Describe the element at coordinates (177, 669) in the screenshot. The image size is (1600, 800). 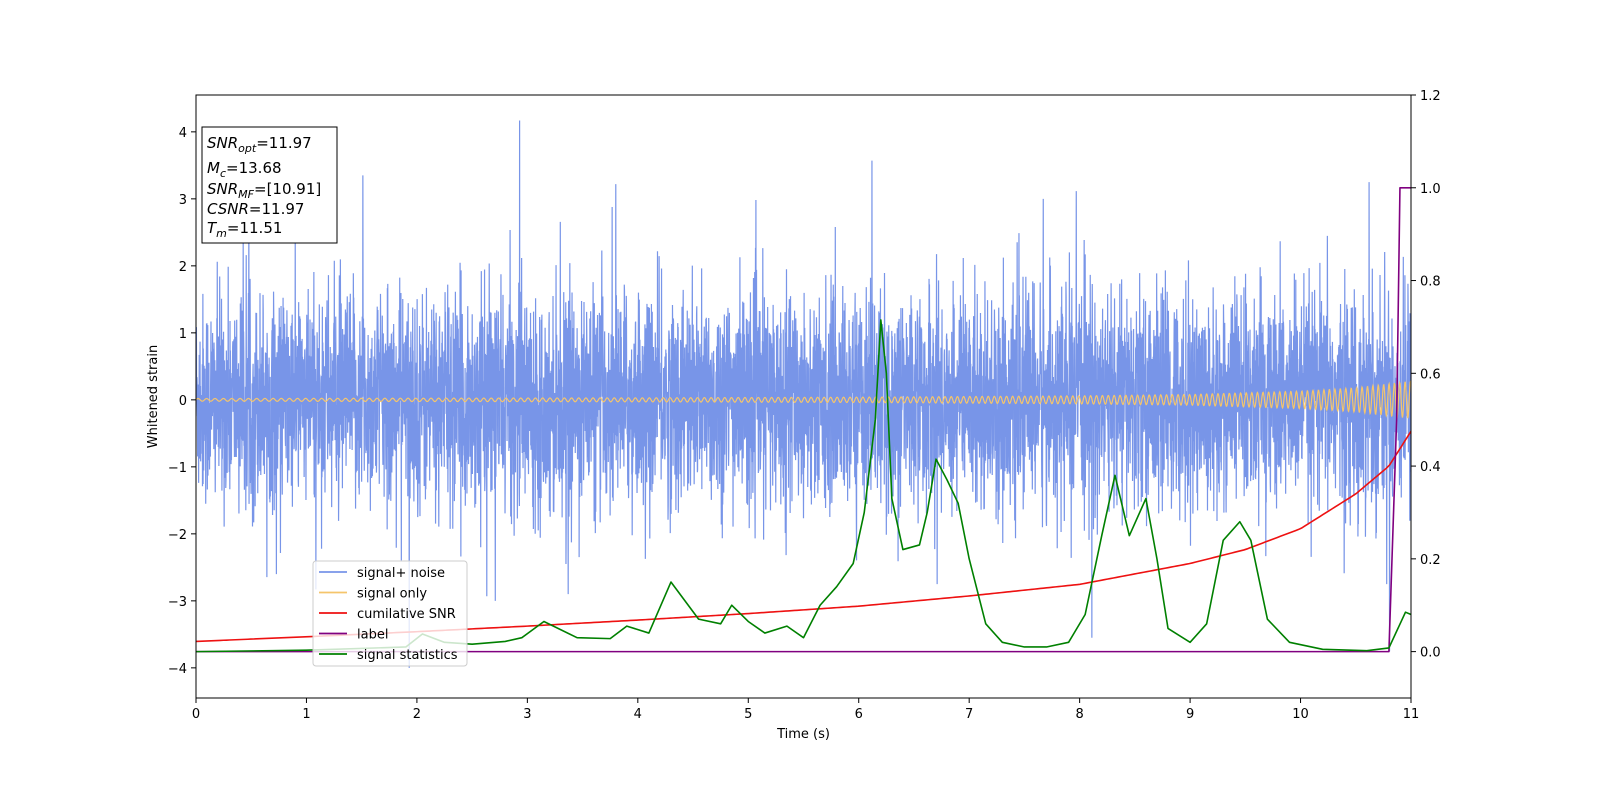
I see `y-tick-label: −4` at that location.